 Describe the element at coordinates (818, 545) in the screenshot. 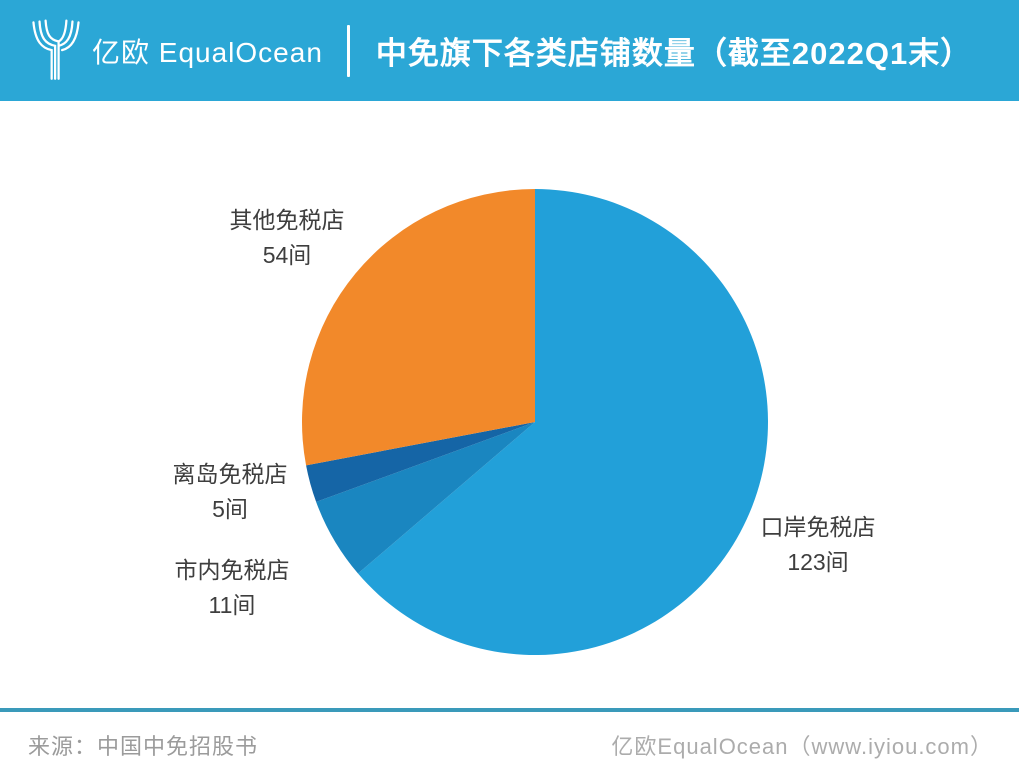

I see `label-port-duty-free: 口岸免税店 123间` at that location.